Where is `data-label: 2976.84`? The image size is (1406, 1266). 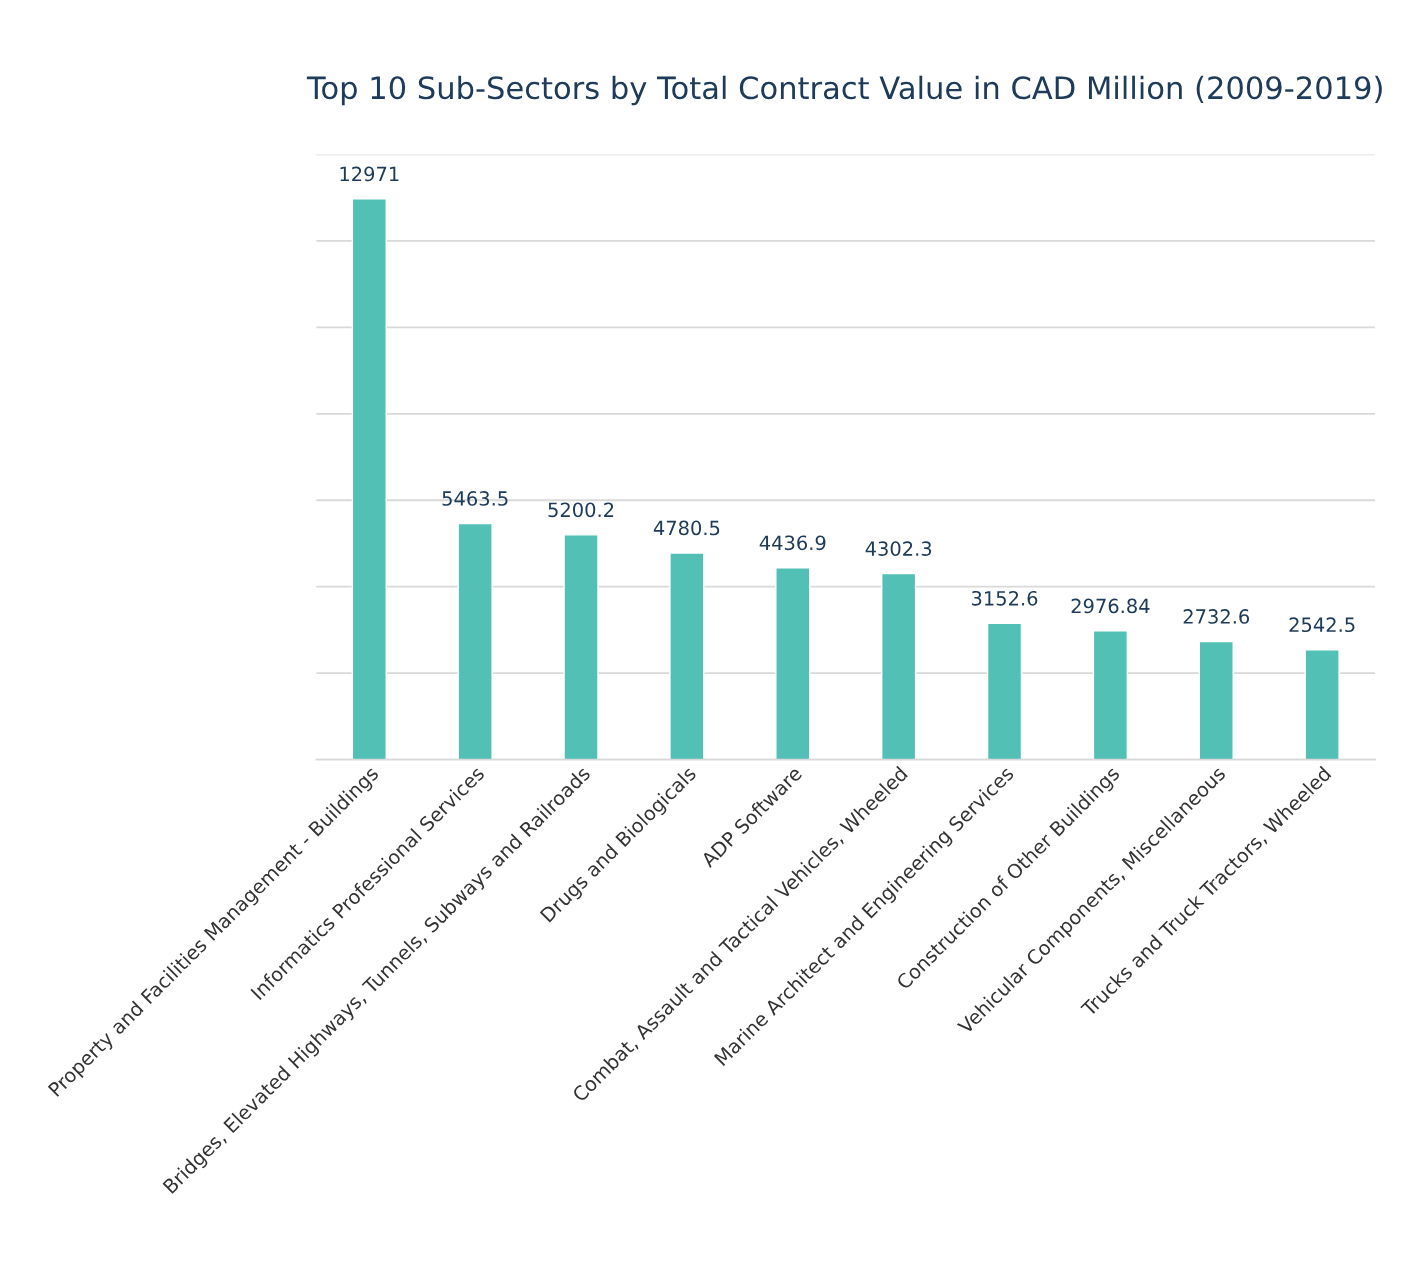
data-label: 2976.84 is located at coordinates (1110, 606).